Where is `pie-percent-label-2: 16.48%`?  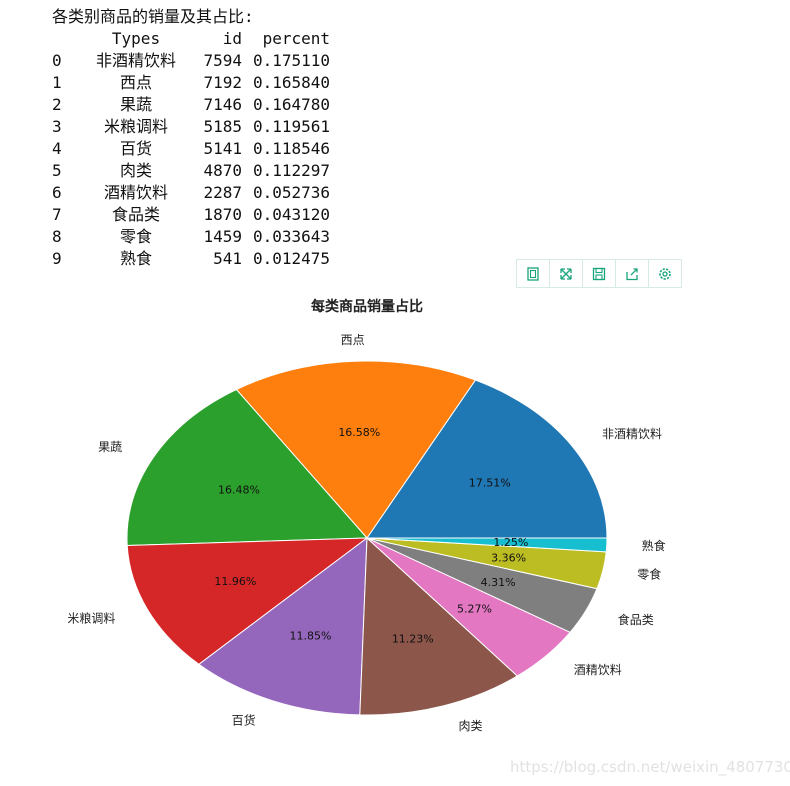
pie-percent-label-2: 16.48% is located at coordinates (239, 489).